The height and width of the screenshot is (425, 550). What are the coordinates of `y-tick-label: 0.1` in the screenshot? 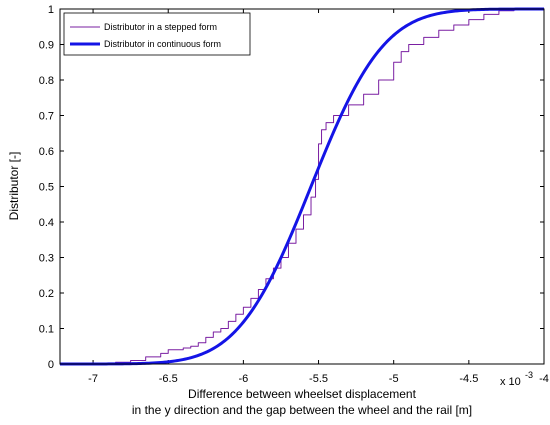 It's located at (46, 330).